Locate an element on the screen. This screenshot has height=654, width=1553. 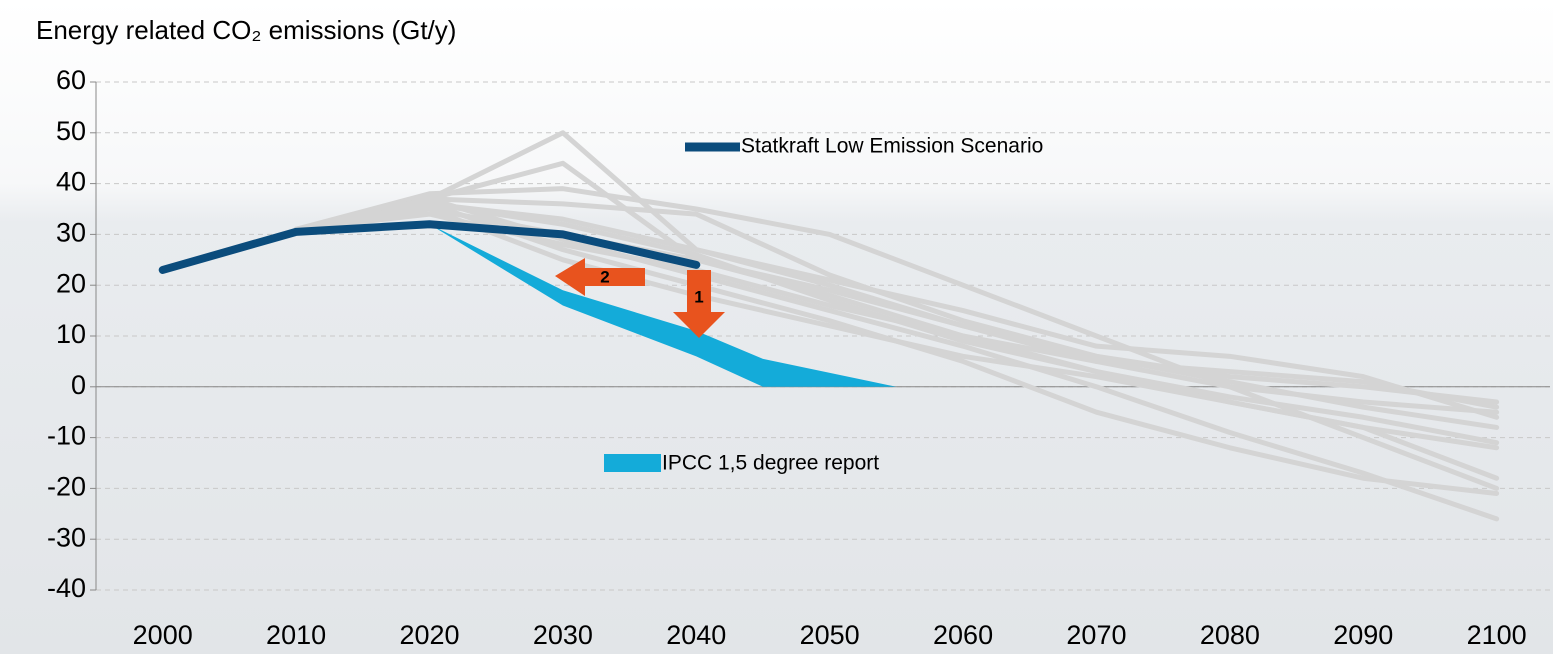
y-tick-label: 30 is located at coordinates (71, 233).